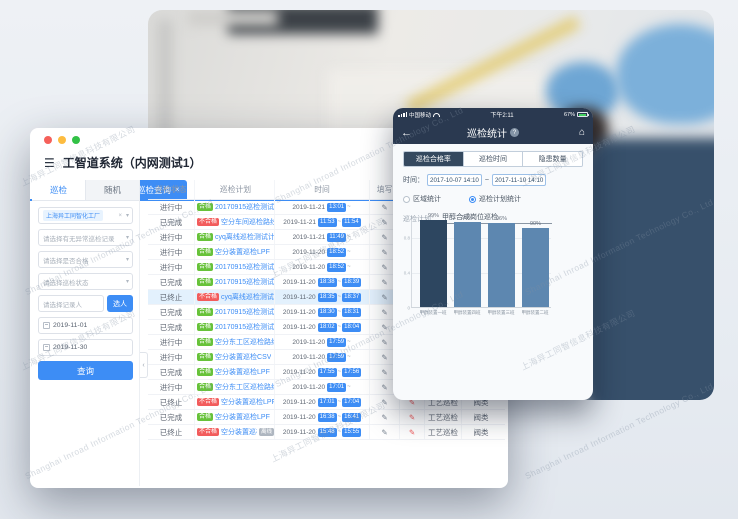  Describe the element at coordinates (85, 347) in the screenshot. I see `date-end-input: 2019-11-30` at that location.